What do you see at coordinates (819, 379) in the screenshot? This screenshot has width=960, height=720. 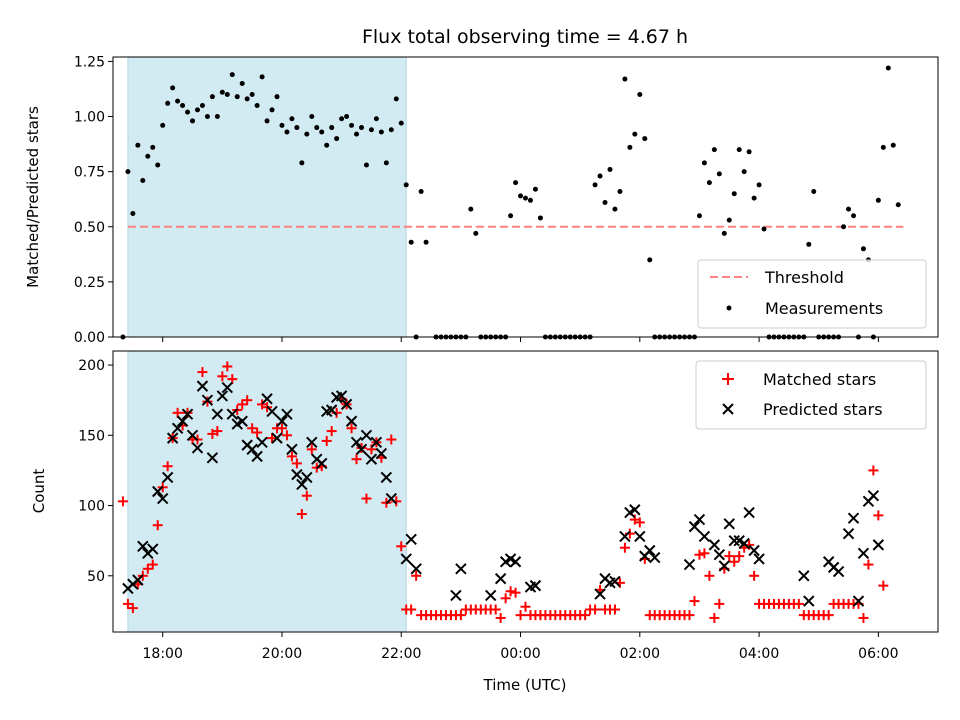 I see `legend-matched-label: Matched stars` at bounding box center [819, 379].